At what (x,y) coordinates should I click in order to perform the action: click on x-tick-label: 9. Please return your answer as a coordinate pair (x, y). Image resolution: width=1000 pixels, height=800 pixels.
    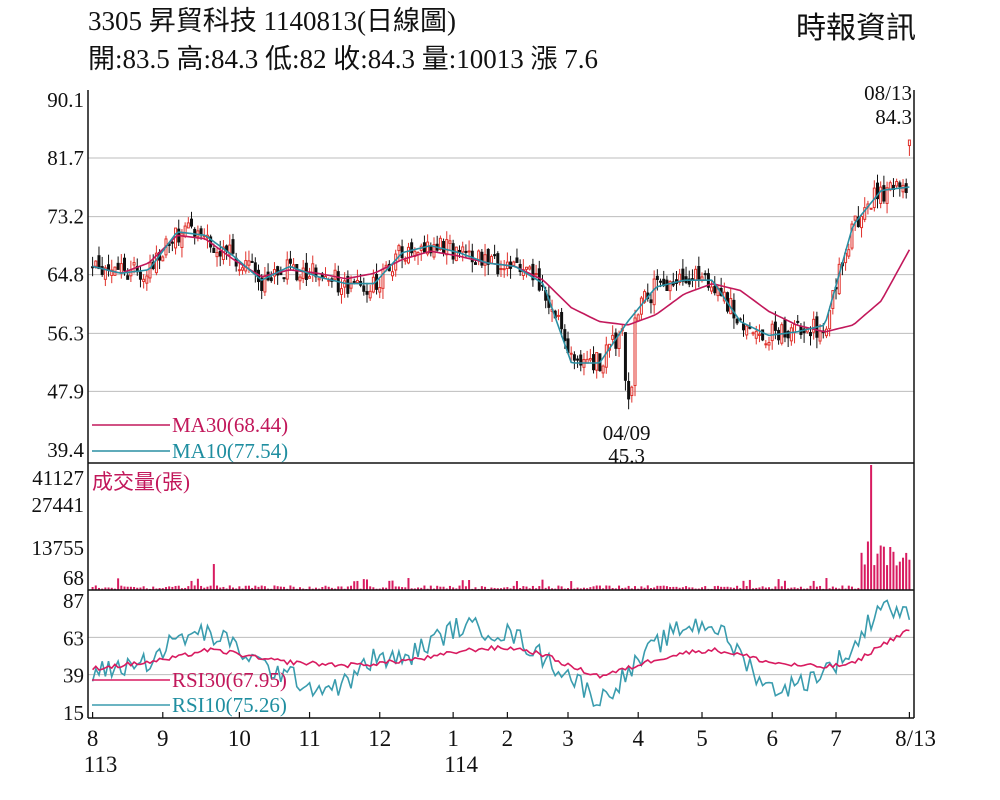
    Looking at the image, I should click on (163, 738).